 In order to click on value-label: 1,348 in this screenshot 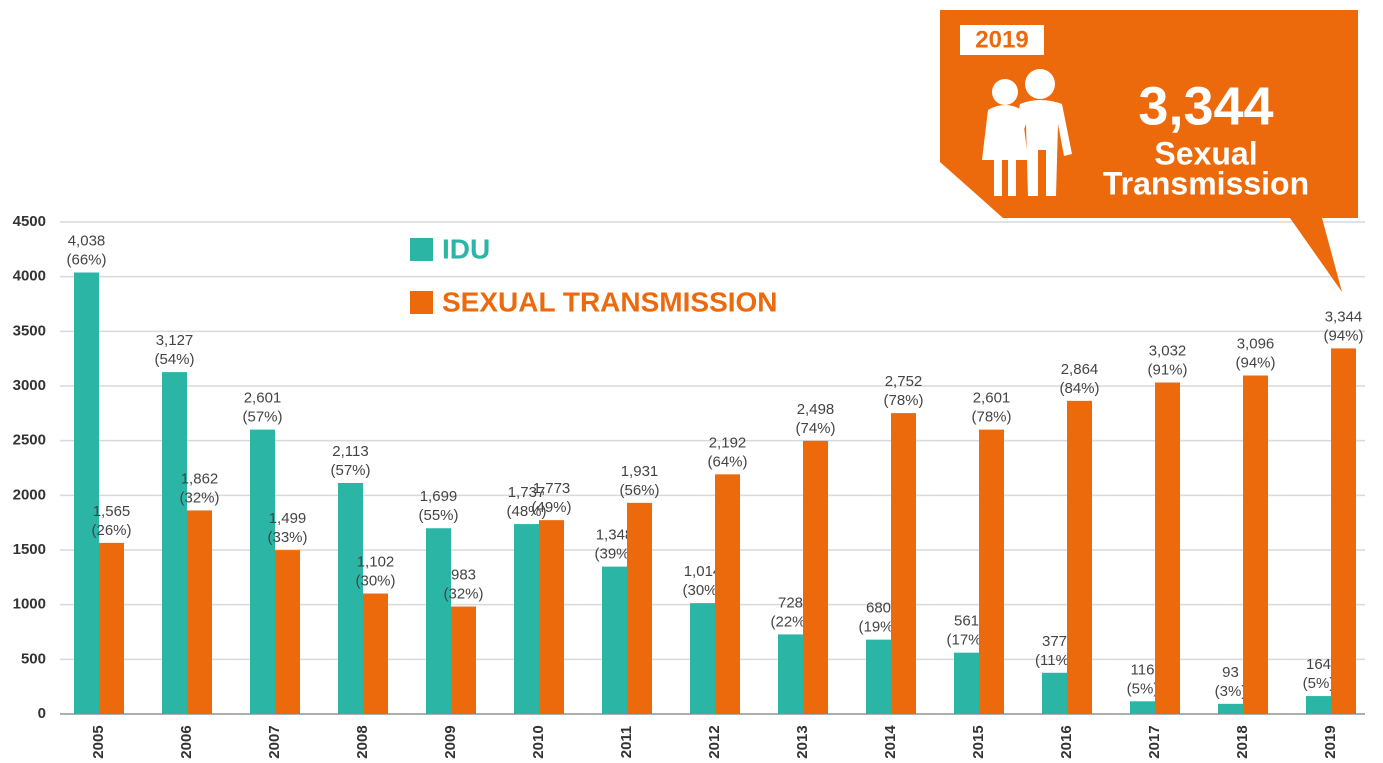, I will do `click(615, 535)`.